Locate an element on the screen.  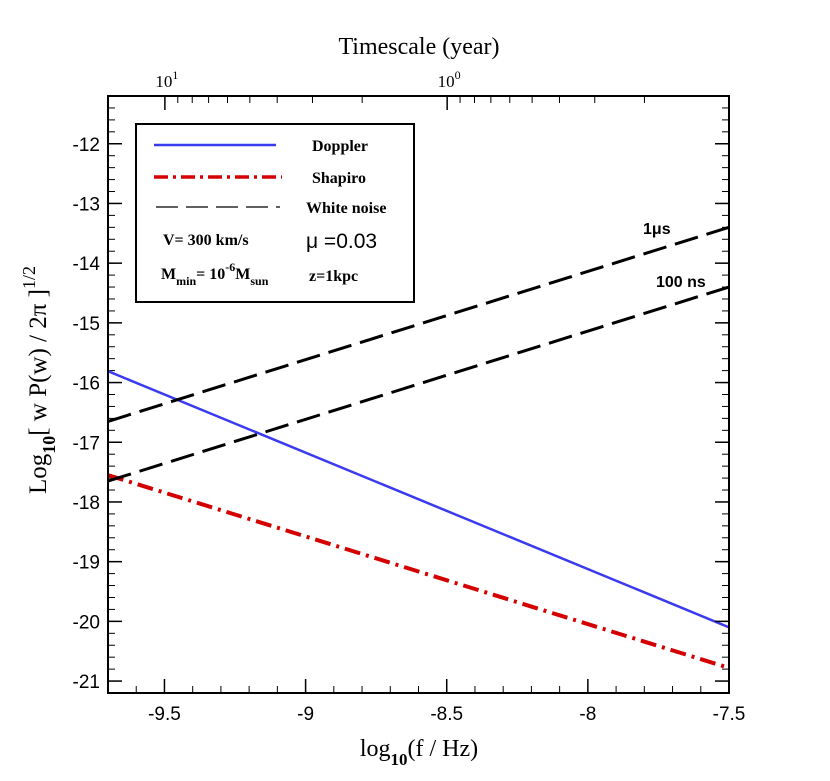
y-tick-label: -21 is located at coordinates (86, 682).